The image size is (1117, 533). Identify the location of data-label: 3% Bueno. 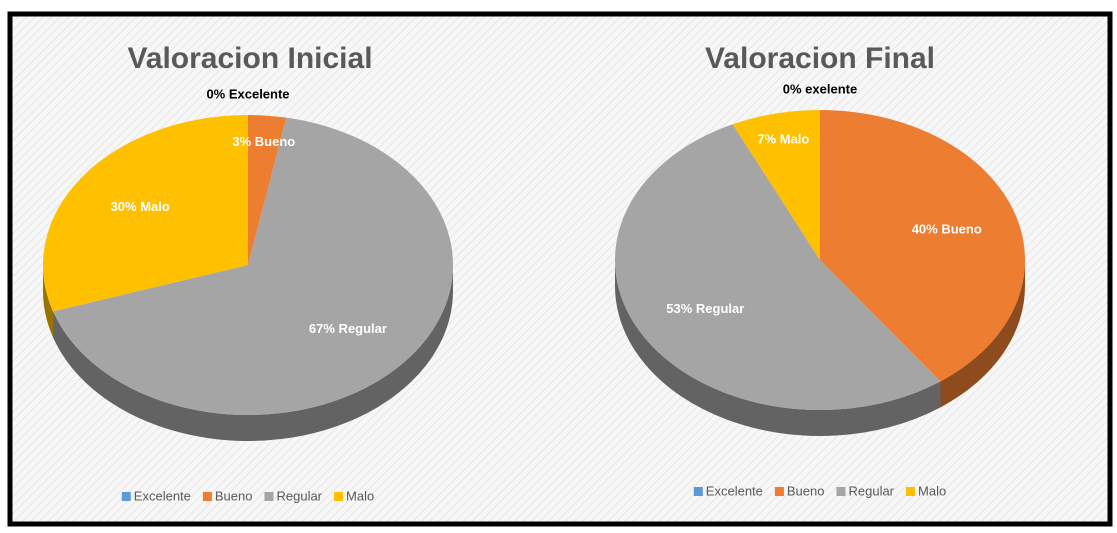
(263, 141).